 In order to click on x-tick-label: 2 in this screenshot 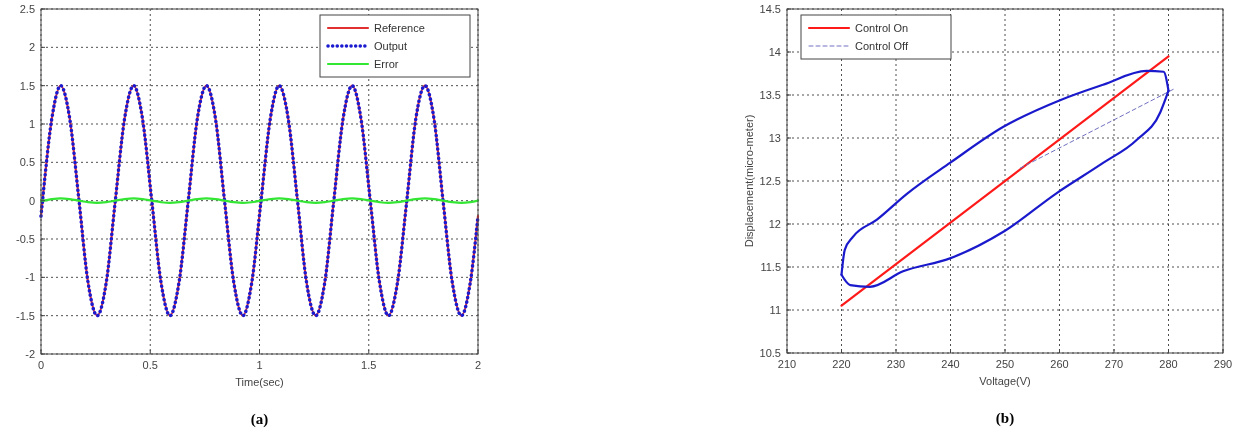, I will do `click(478, 365)`.